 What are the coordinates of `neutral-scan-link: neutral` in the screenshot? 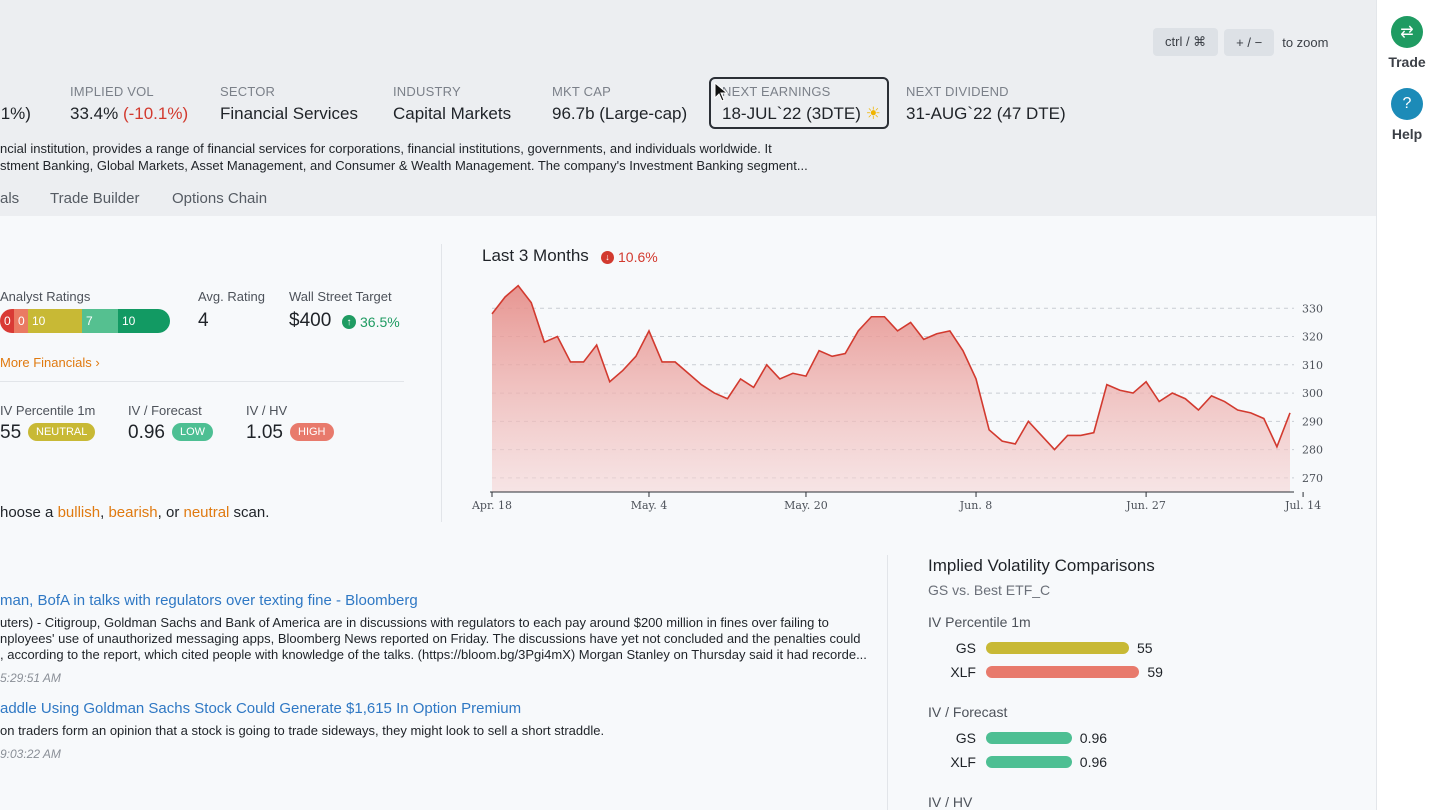 It's located at (206, 512).